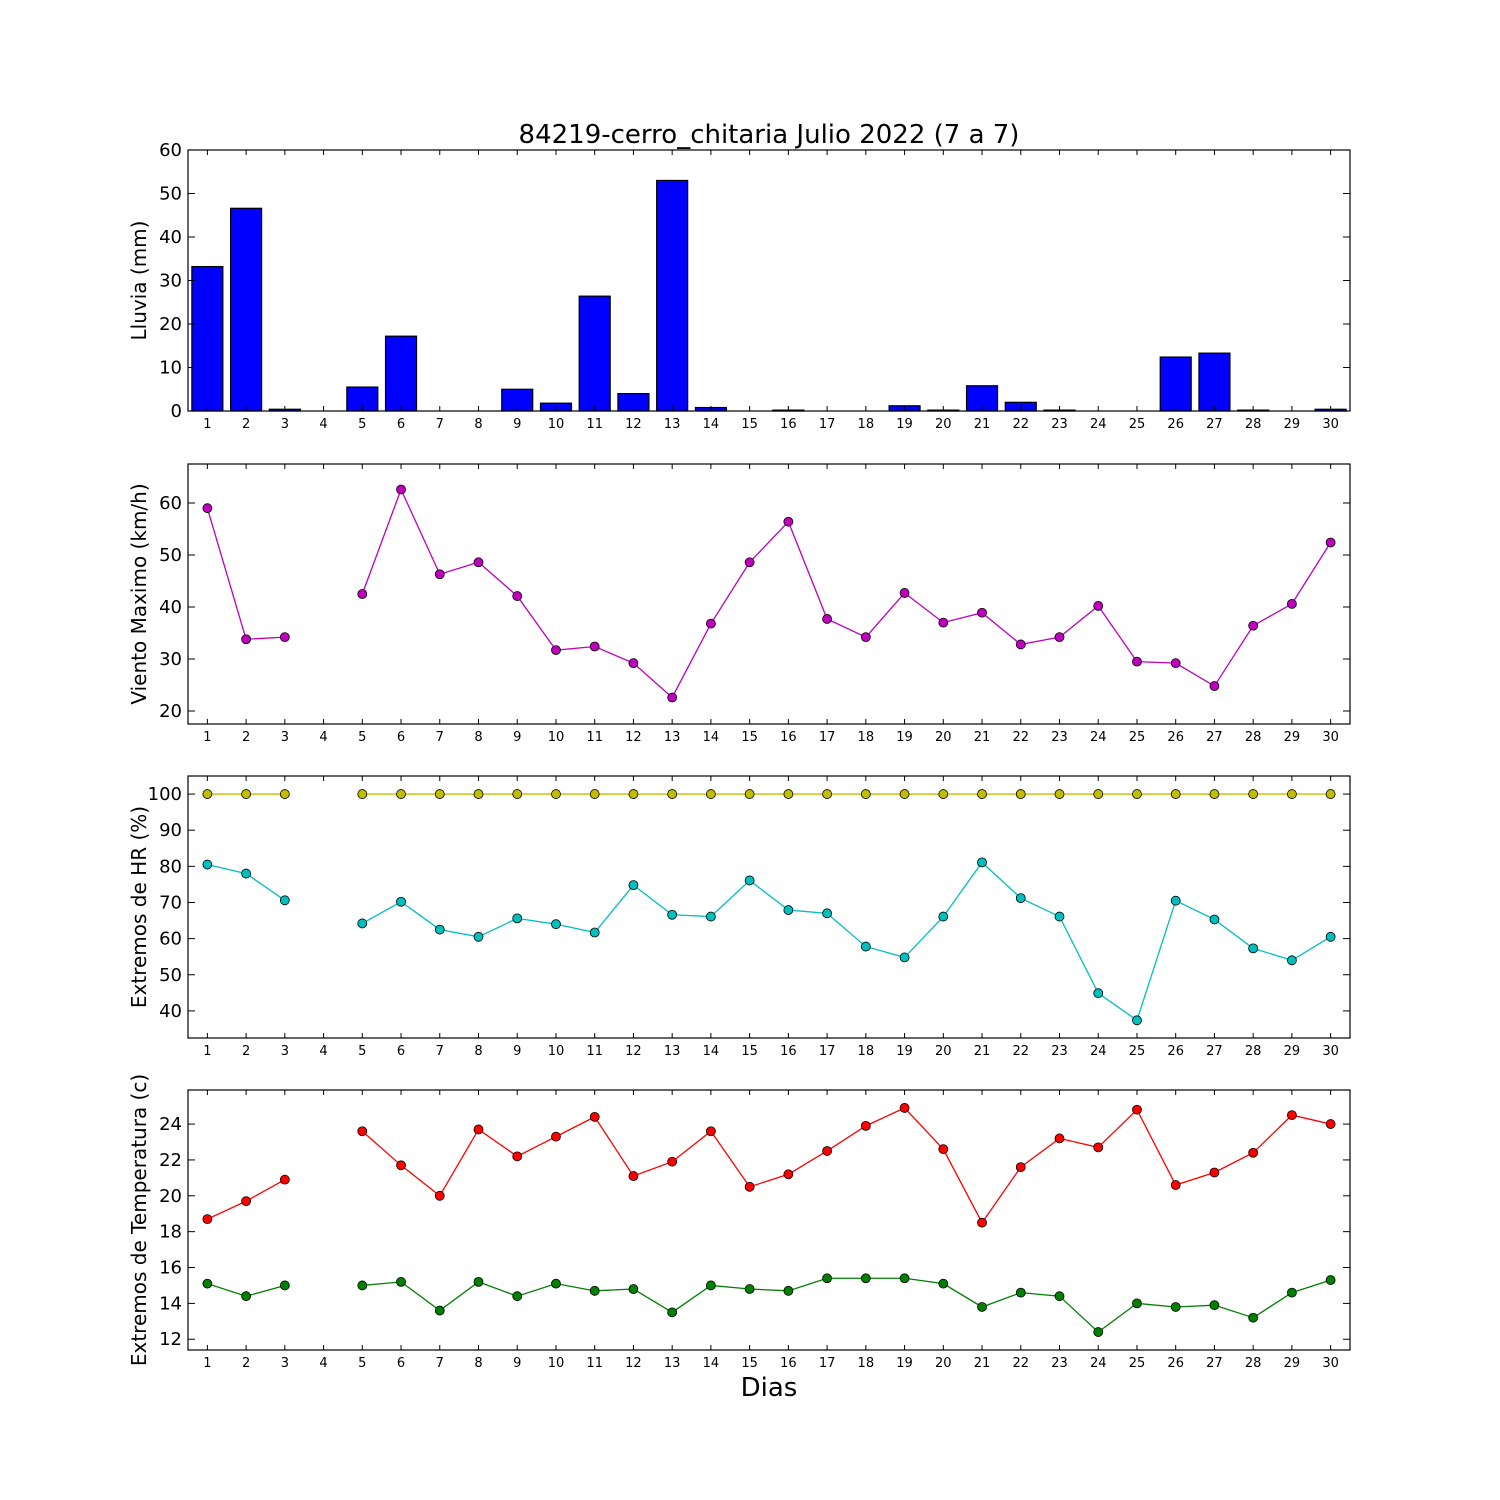 This screenshot has width=1500, height=1500. Describe the element at coordinates (904, 1051) in the screenshot. I see `x-tick-label: 19` at that location.